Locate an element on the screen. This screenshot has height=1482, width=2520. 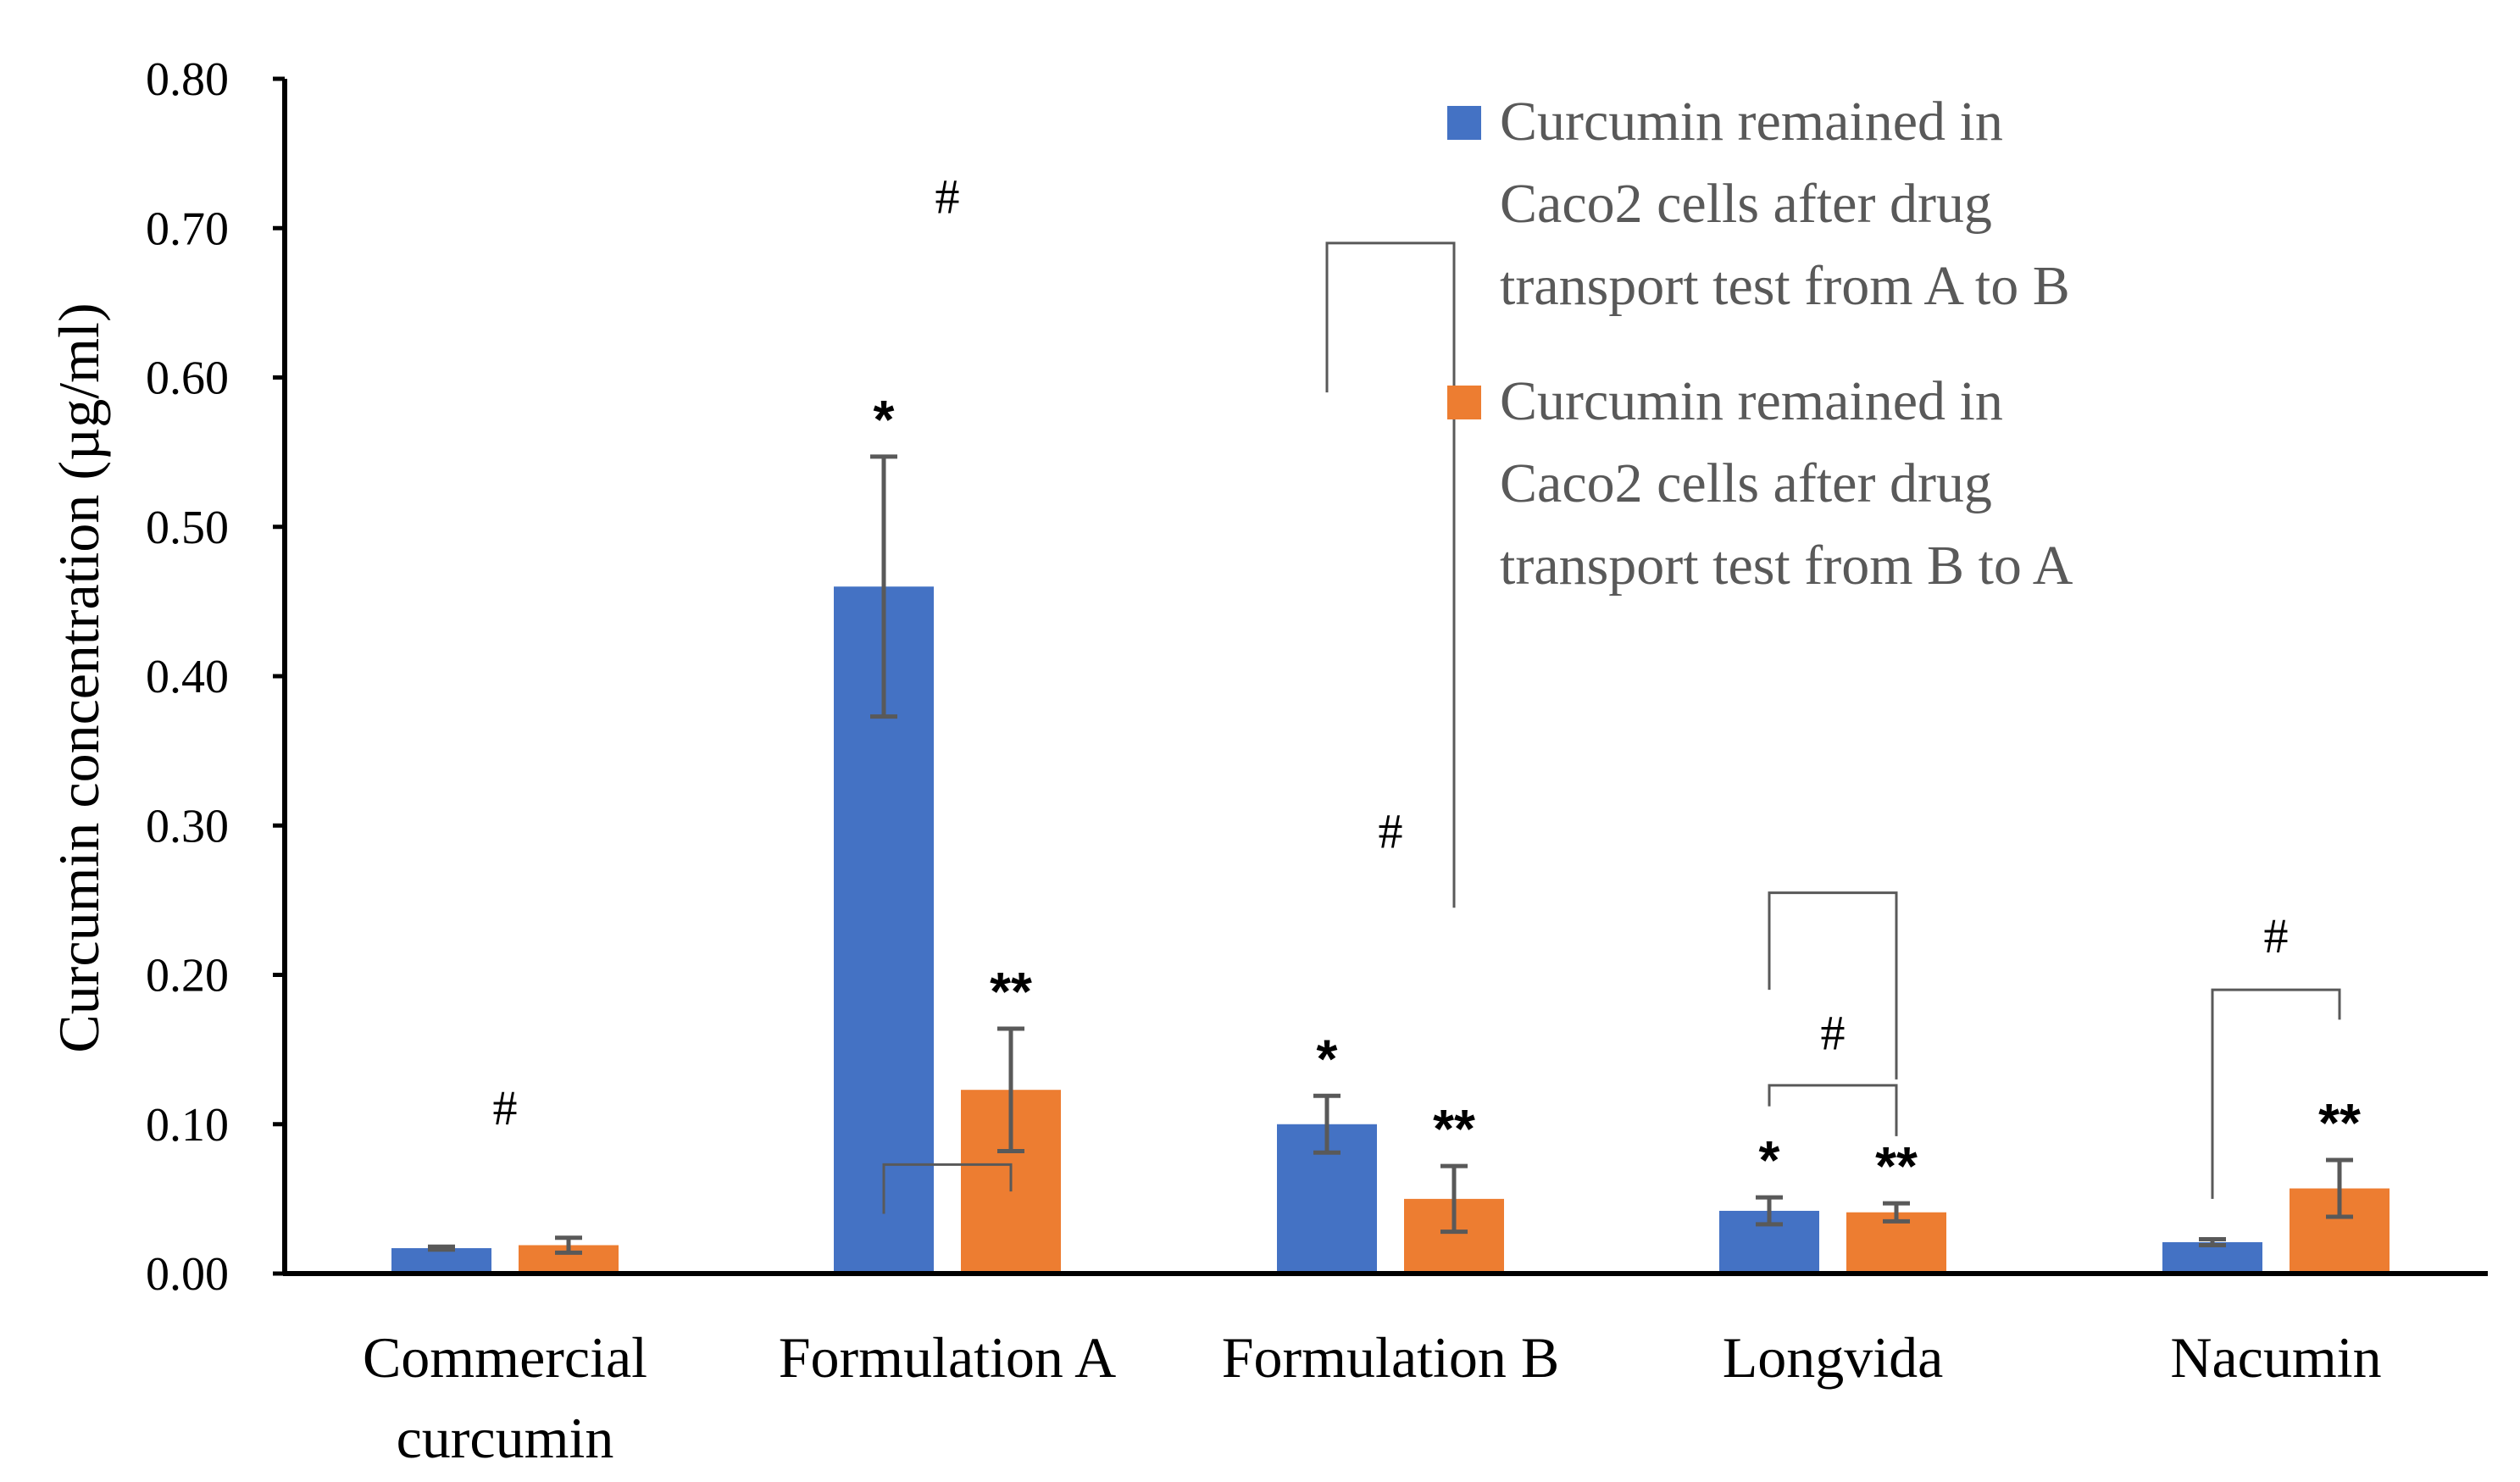
y-tick-label: 0.40 is located at coordinates (187, 677).